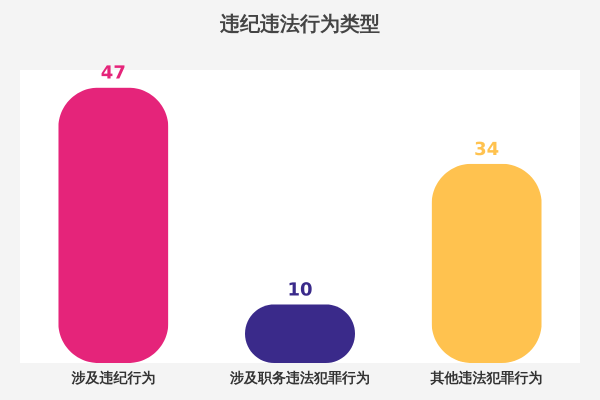 The width and height of the screenshot is (600, 400). I want to click on chart-title: 违纪违法行为类型, so click(299, 24).